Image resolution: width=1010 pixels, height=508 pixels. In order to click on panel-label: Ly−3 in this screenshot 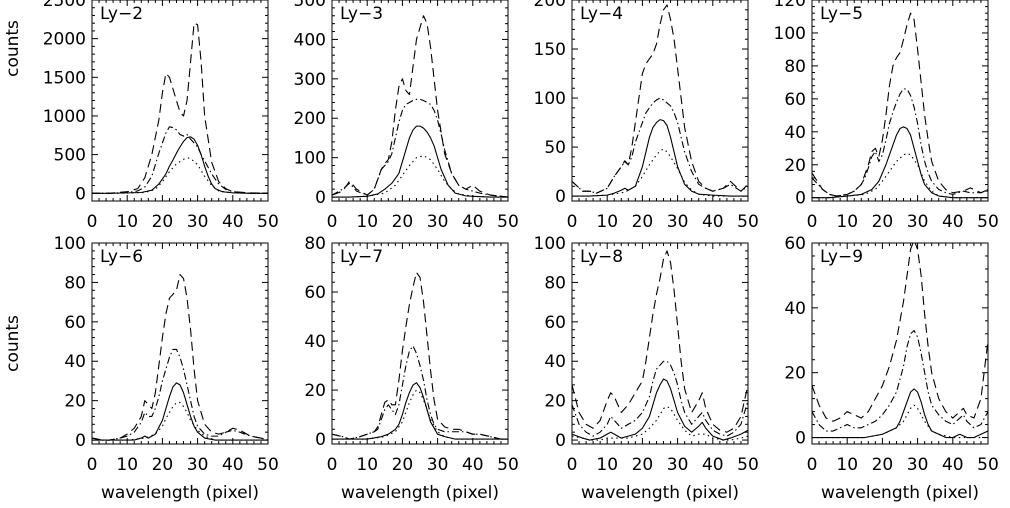, I will do `click(361, 14)`.